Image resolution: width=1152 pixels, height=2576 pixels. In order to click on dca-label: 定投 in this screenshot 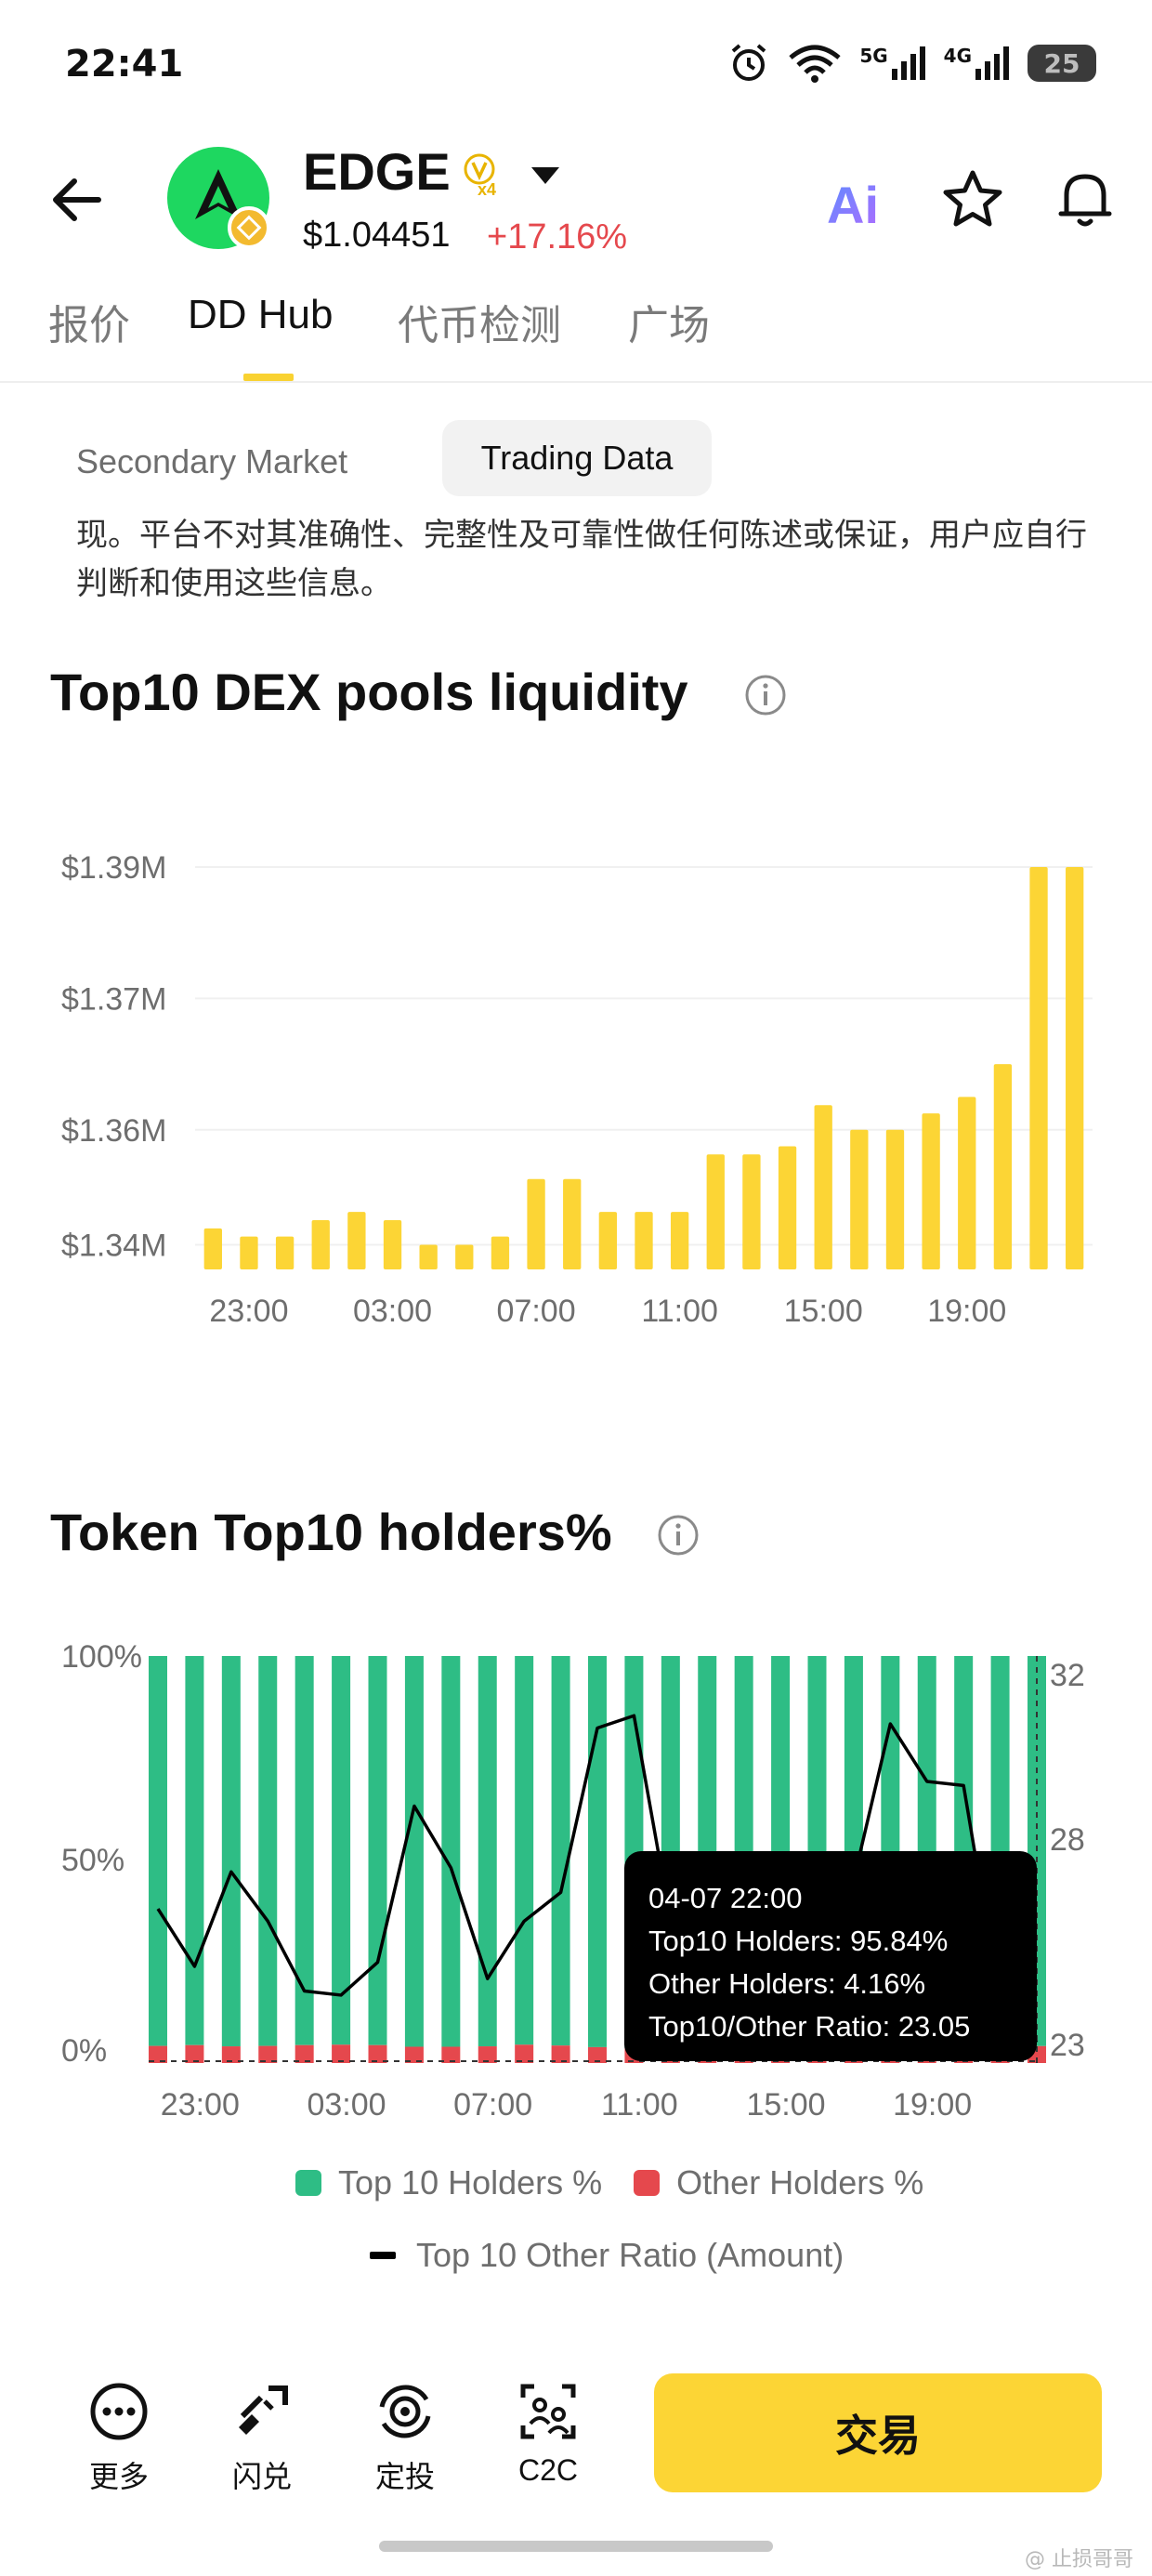, I will do `click(404, 2476)`.